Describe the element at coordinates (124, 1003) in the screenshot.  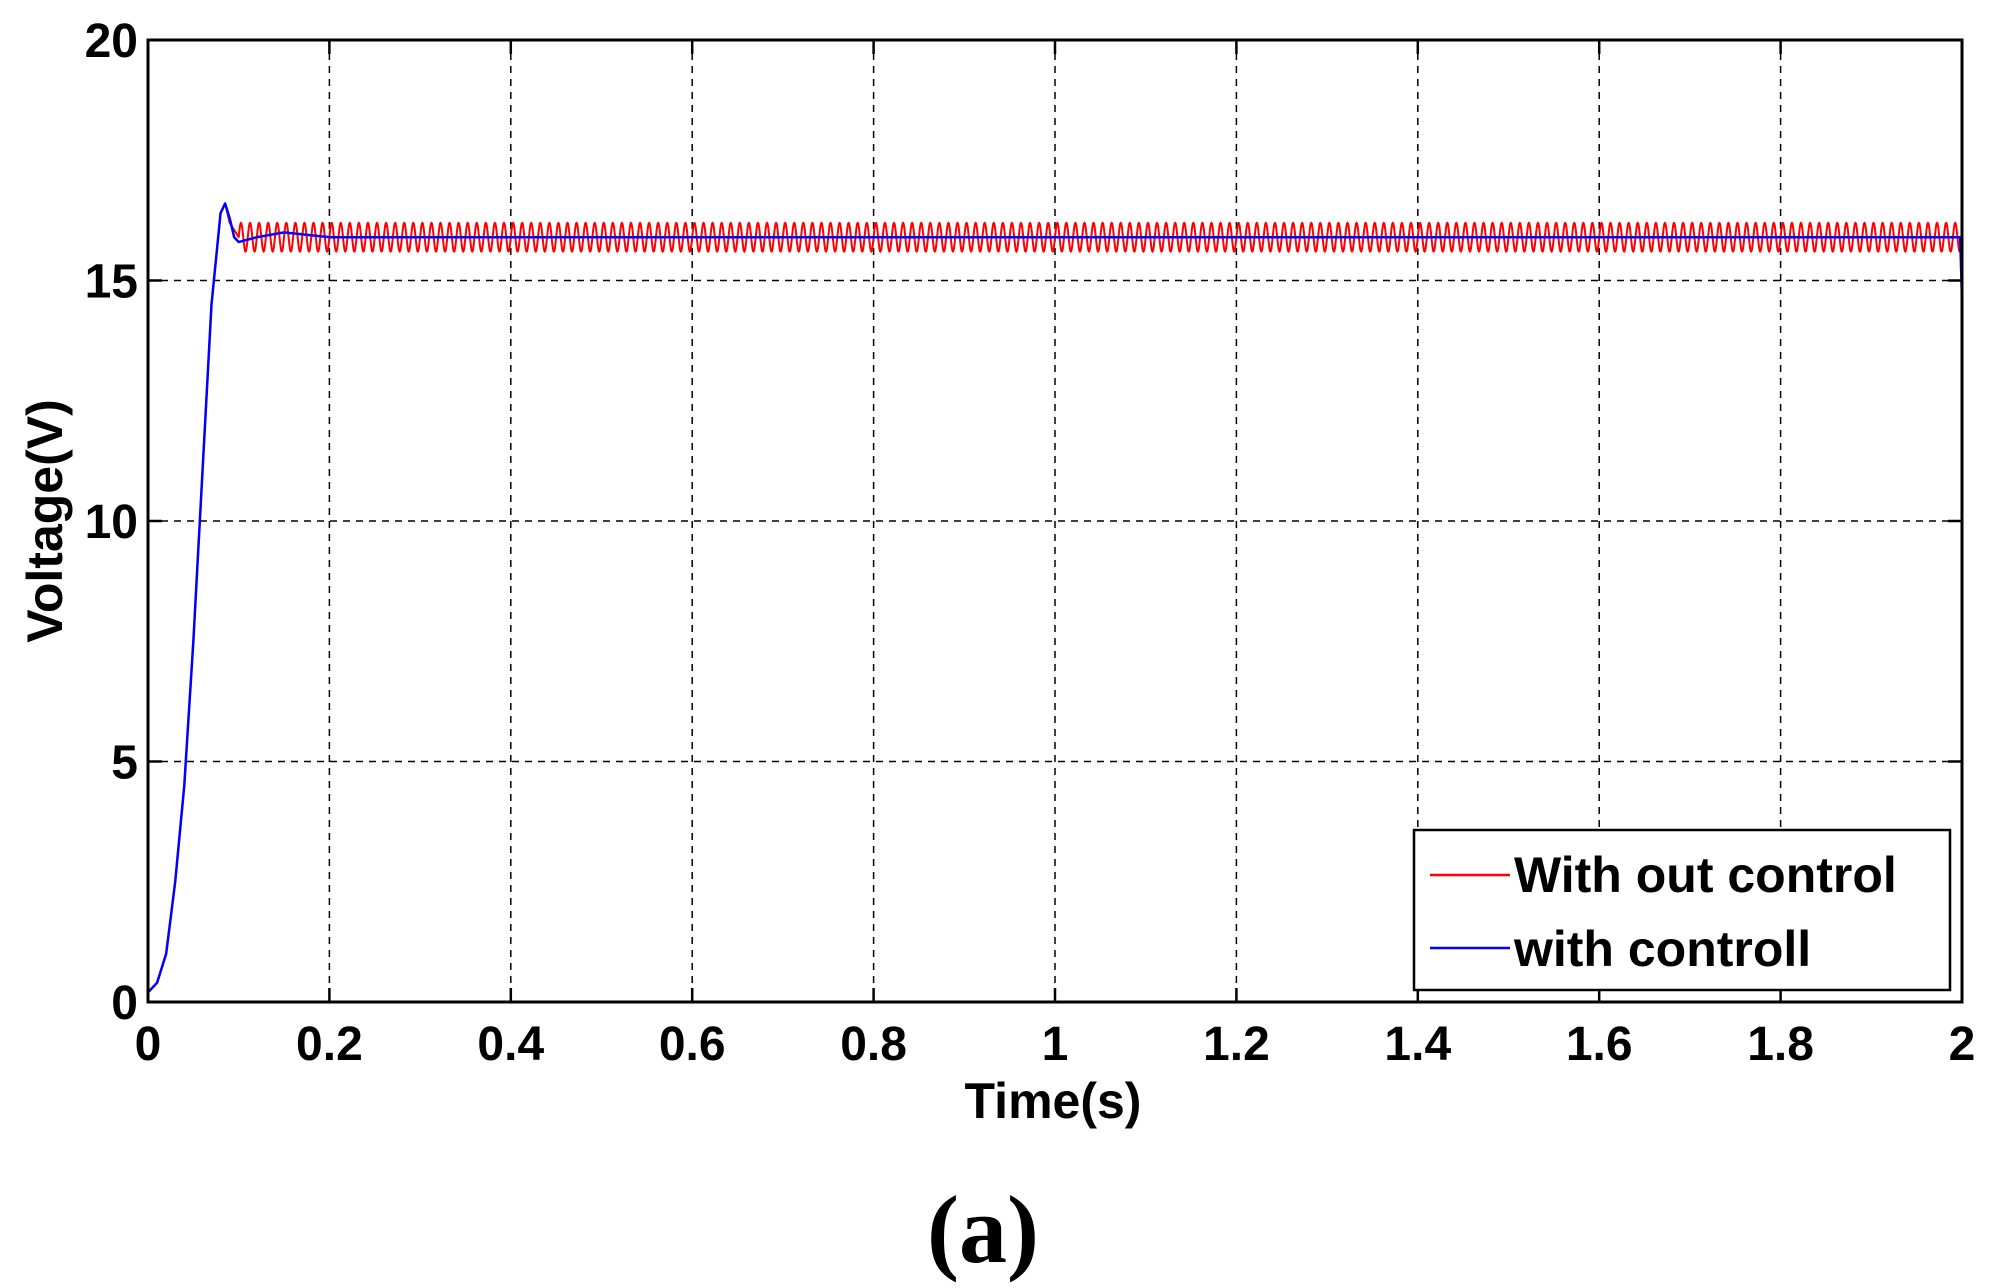
I see `y-tick-label: 0` at that location.